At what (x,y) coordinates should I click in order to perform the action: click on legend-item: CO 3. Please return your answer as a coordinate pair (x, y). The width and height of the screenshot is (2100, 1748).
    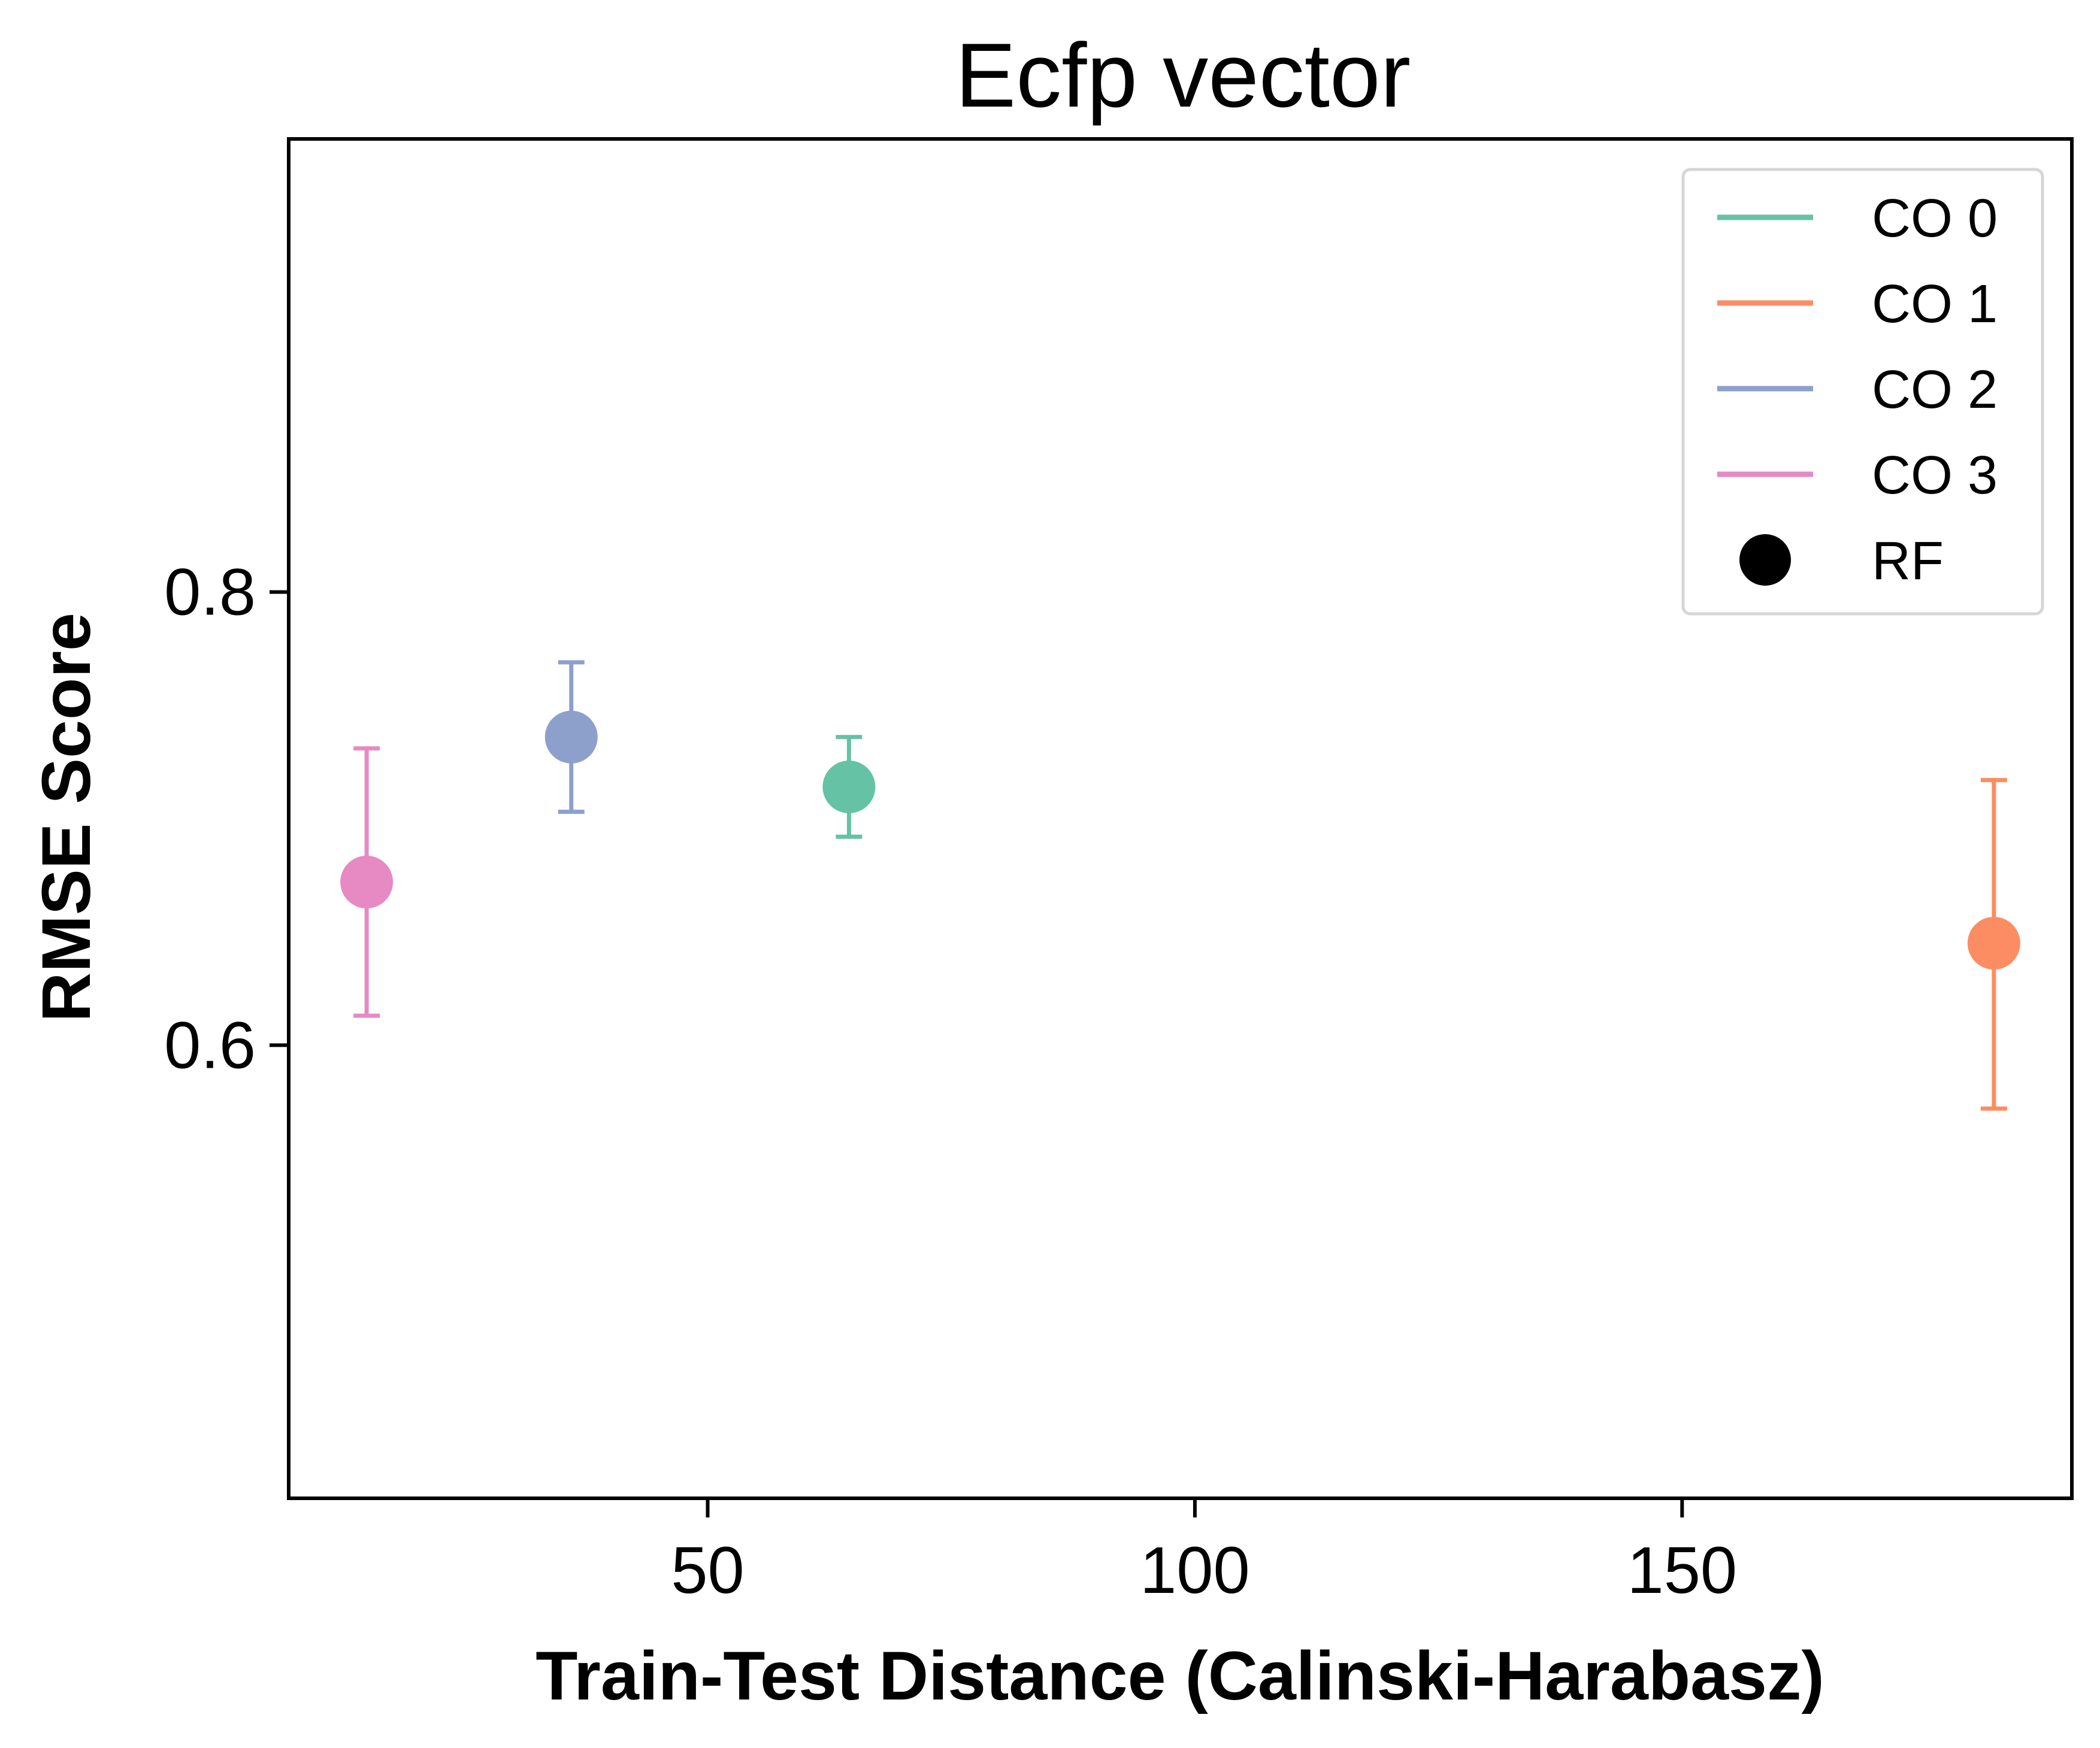
    Looking at the image, I should click on (1858, 475).